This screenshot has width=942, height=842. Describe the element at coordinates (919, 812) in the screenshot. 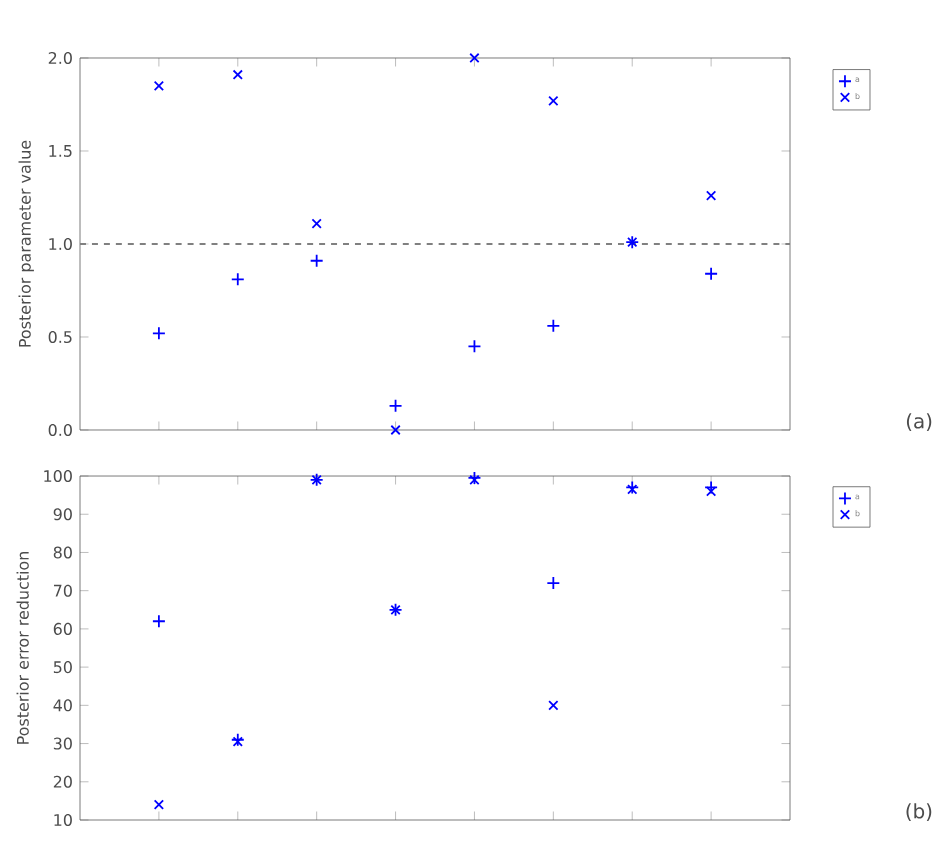

I see `text: (b)` at that location.